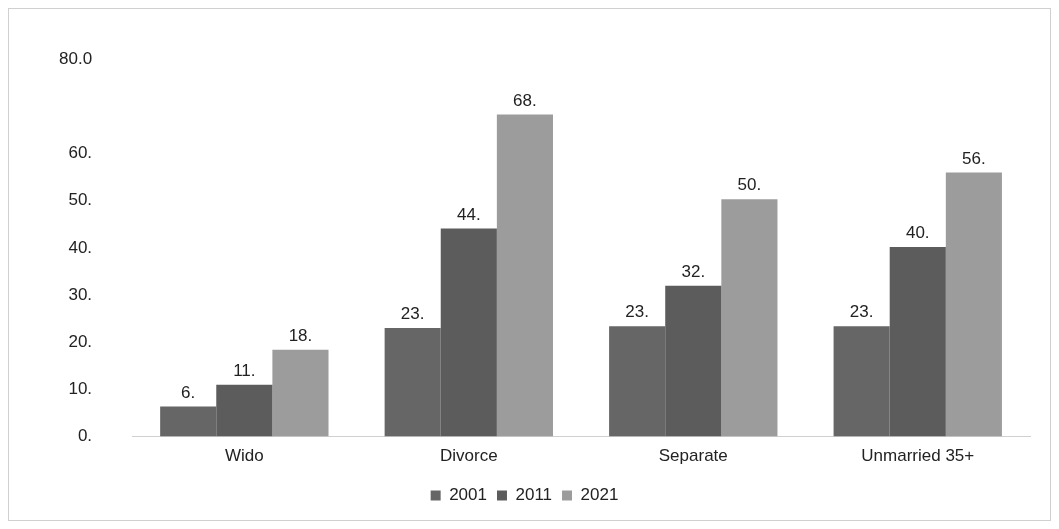 Image resolution: width=1059 pixels, height=529 pixels. What do you see at coordinates (693, 456) in the screenshot?
I see `x-tick-label: Separate` at bounding box center [693, 456].